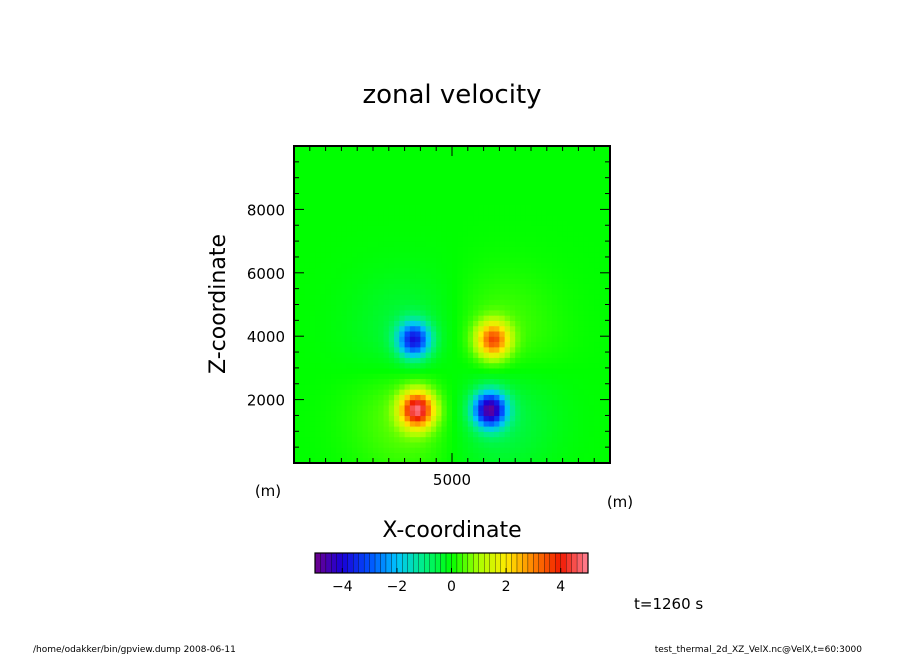  I want to click on y-tick-label: 4000, so click(266, 337).